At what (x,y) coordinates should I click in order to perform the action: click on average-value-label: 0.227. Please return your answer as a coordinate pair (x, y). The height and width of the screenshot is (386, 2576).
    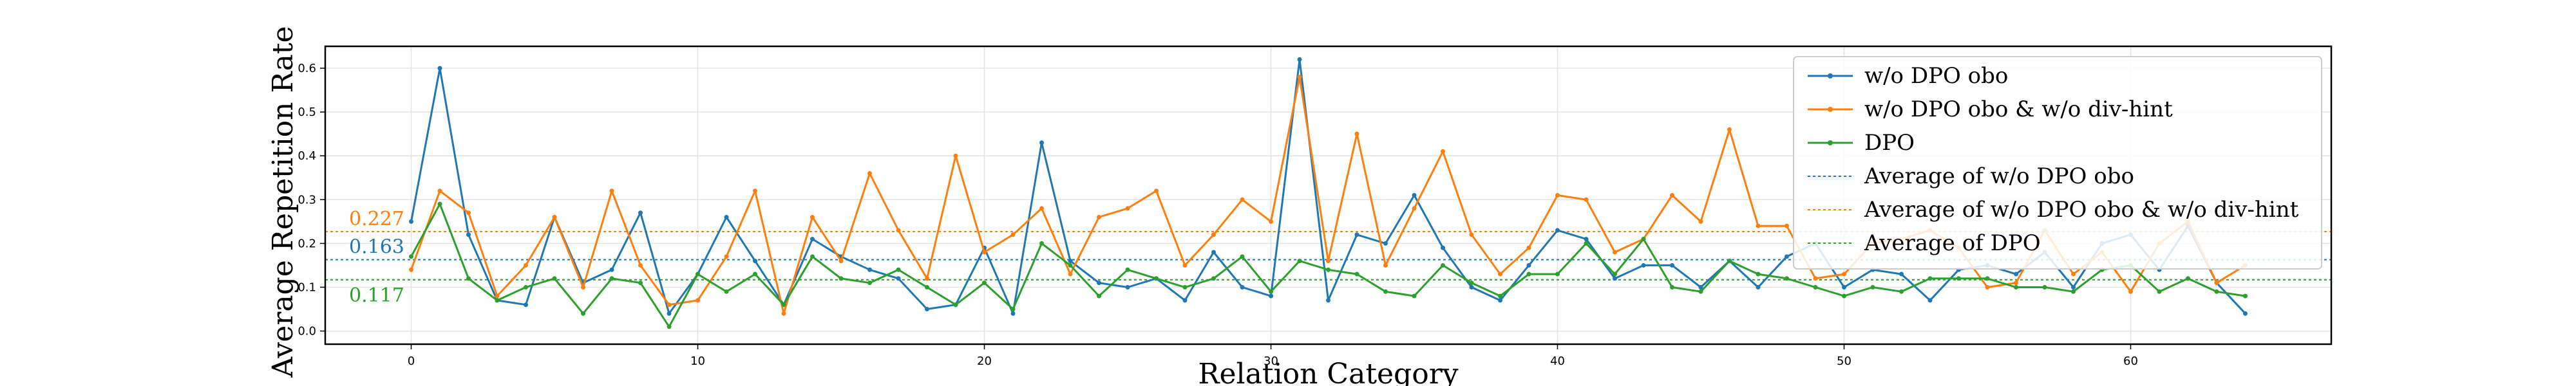
    Looking at the image, I should click on (377, 219).